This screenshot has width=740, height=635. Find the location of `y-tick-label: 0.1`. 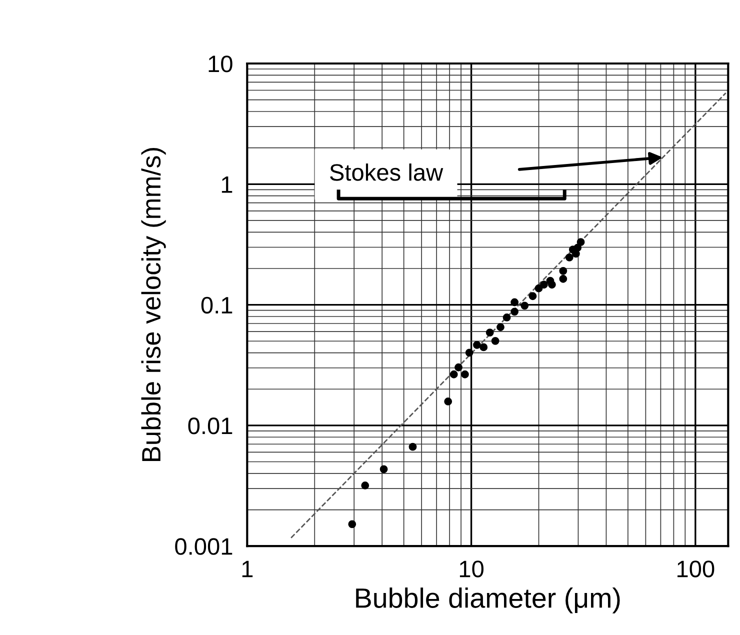

y-tick-label: 0.1 is located at coordinates (216, 305).